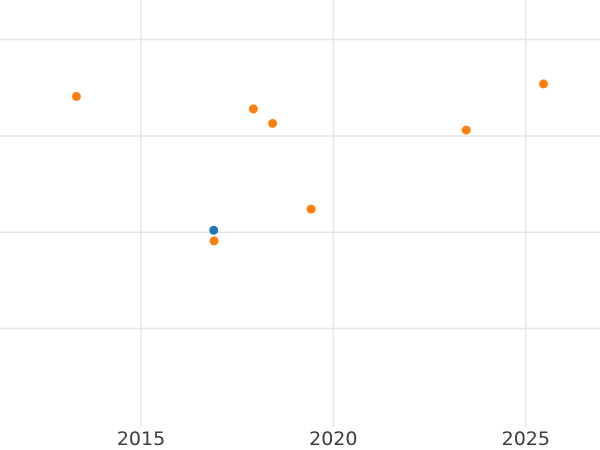  I want to click on x-axis-tick-label: 2020, so click(333, 439).